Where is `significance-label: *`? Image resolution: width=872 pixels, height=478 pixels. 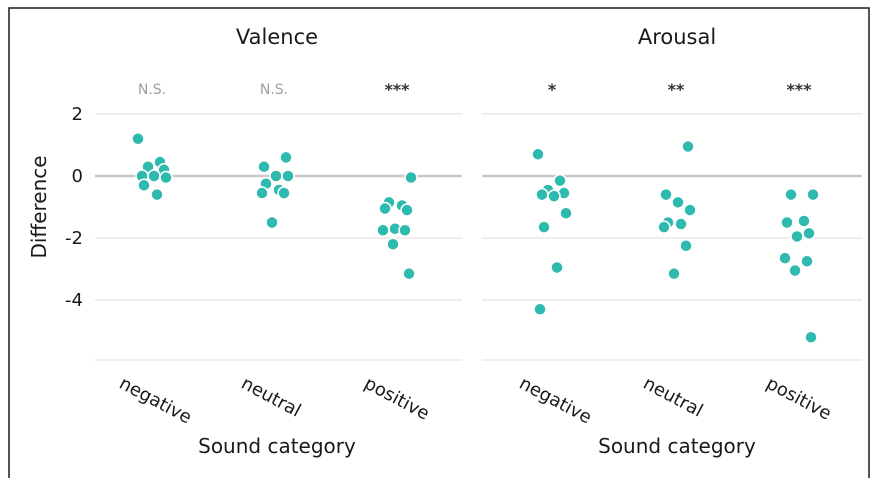 significance-label: * is located at coordinates (552, 89).